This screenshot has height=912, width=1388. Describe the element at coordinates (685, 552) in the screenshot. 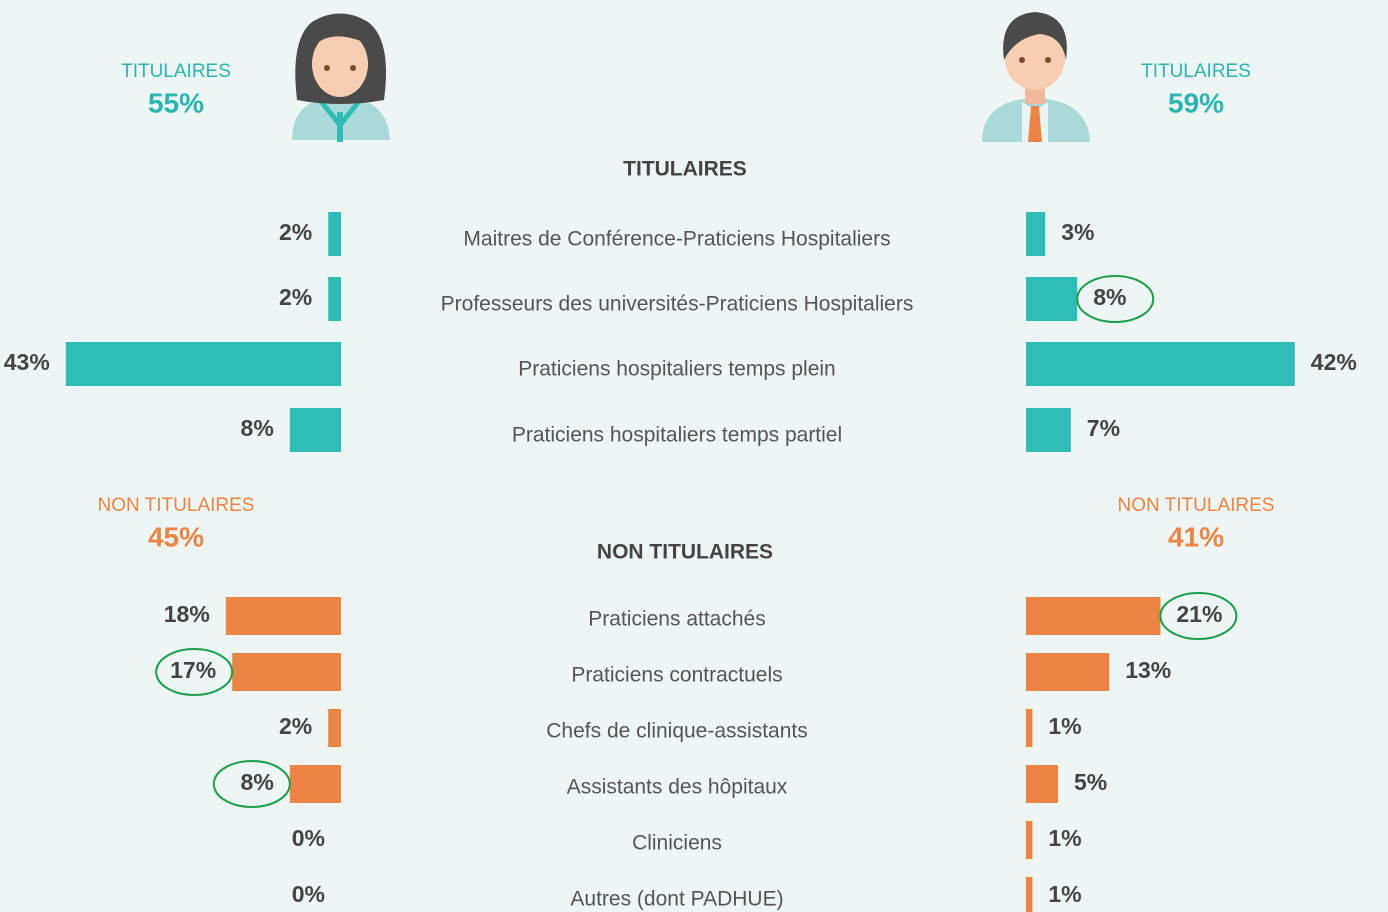

I see `section-title: NON TITULAIRES` at that location.